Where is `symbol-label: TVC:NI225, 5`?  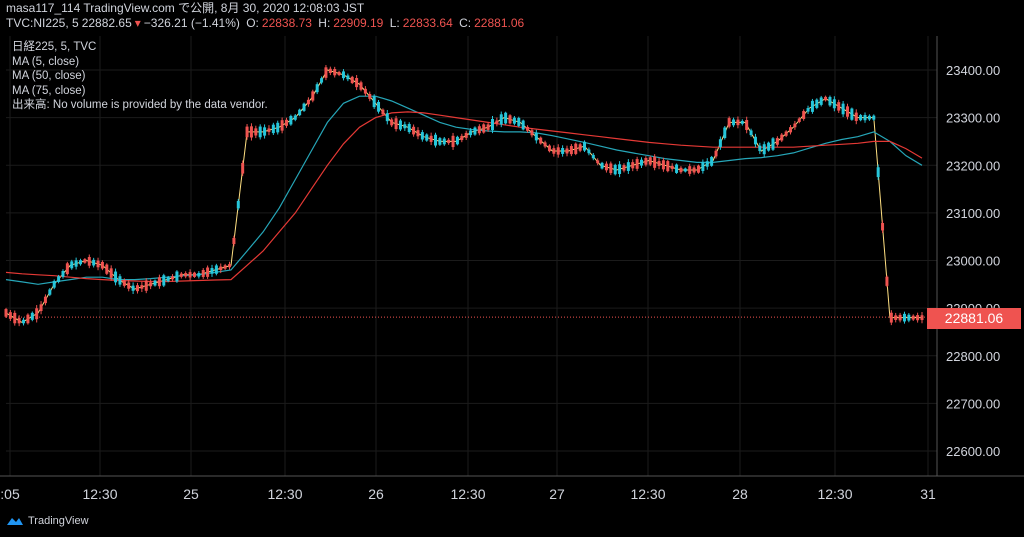 symbol-label: TVC:NI225, 5 is located at coordinates (42, 23).